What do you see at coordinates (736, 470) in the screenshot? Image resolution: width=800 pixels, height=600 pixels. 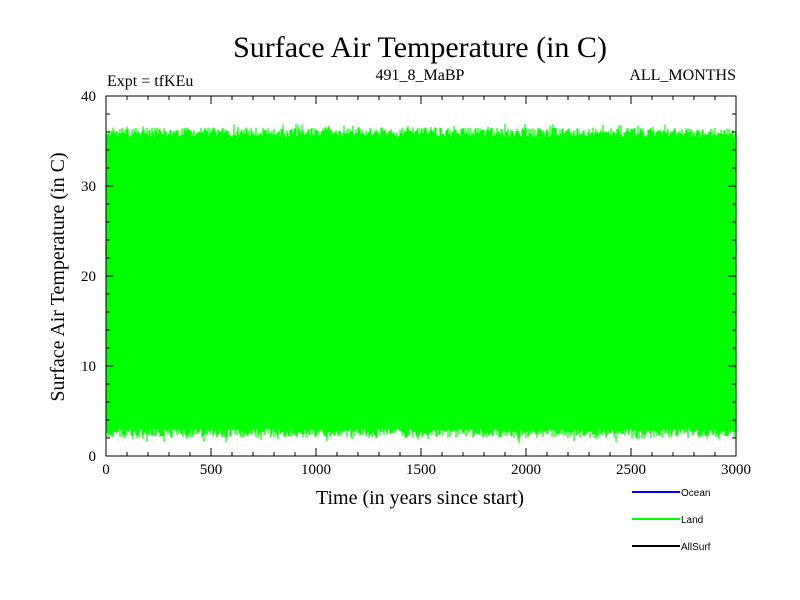 I see `x-tick-label: 3000` at bounding box center [736, 470].